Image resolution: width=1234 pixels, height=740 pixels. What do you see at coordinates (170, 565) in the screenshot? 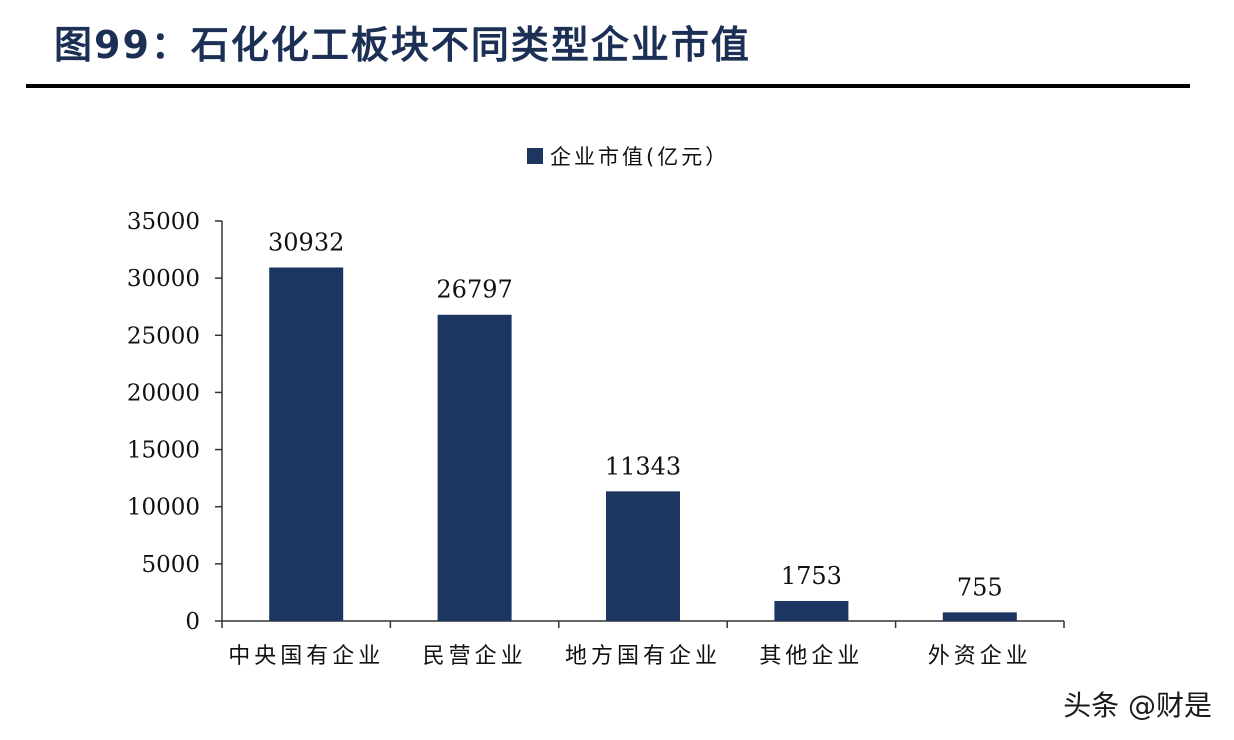
I see `y-tick-label: 5000` at bounding box center [170, 565].